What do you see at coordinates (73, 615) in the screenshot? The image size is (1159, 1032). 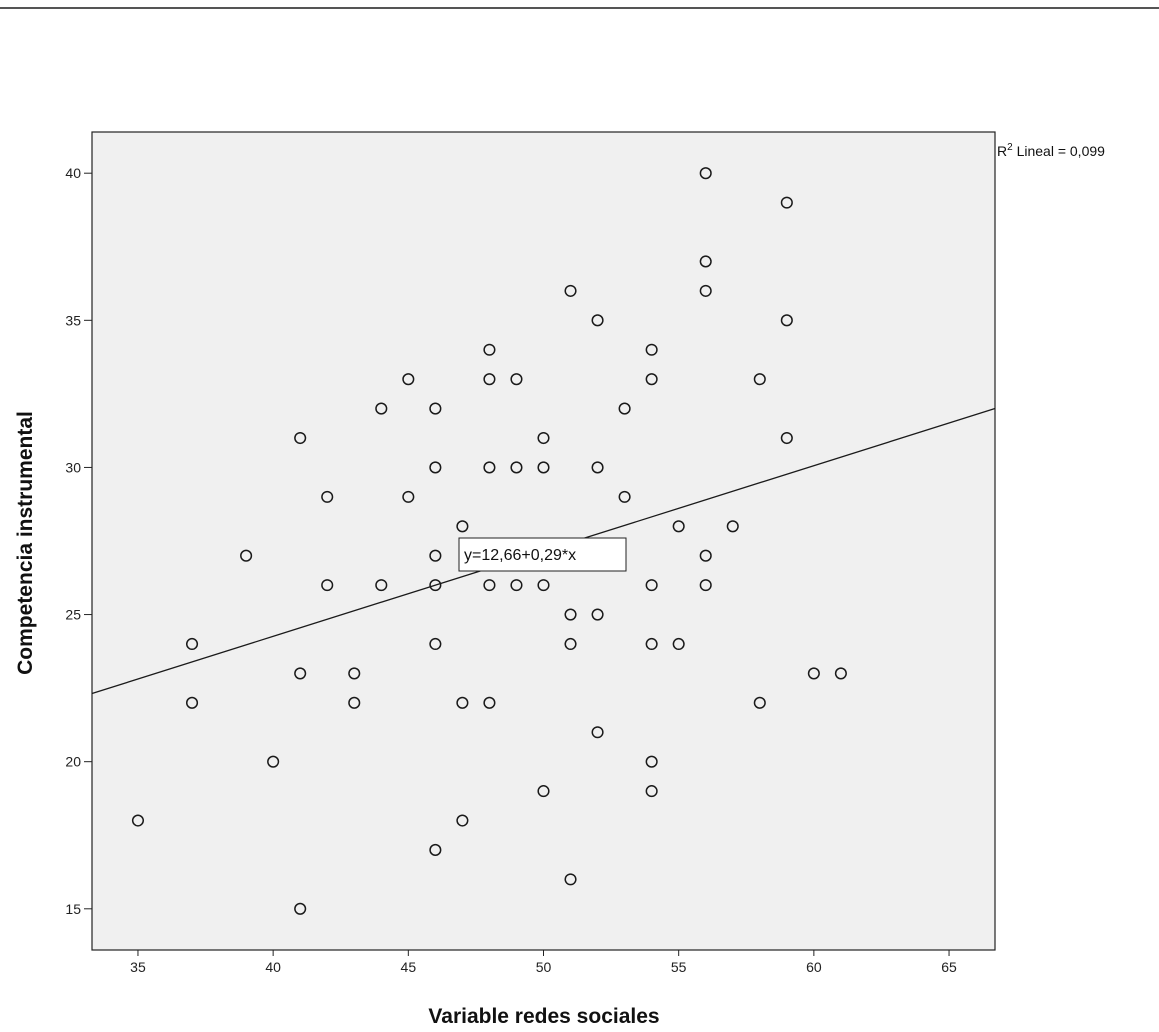 I see `y-tick-label: 25` at bounding box center [73, 615].